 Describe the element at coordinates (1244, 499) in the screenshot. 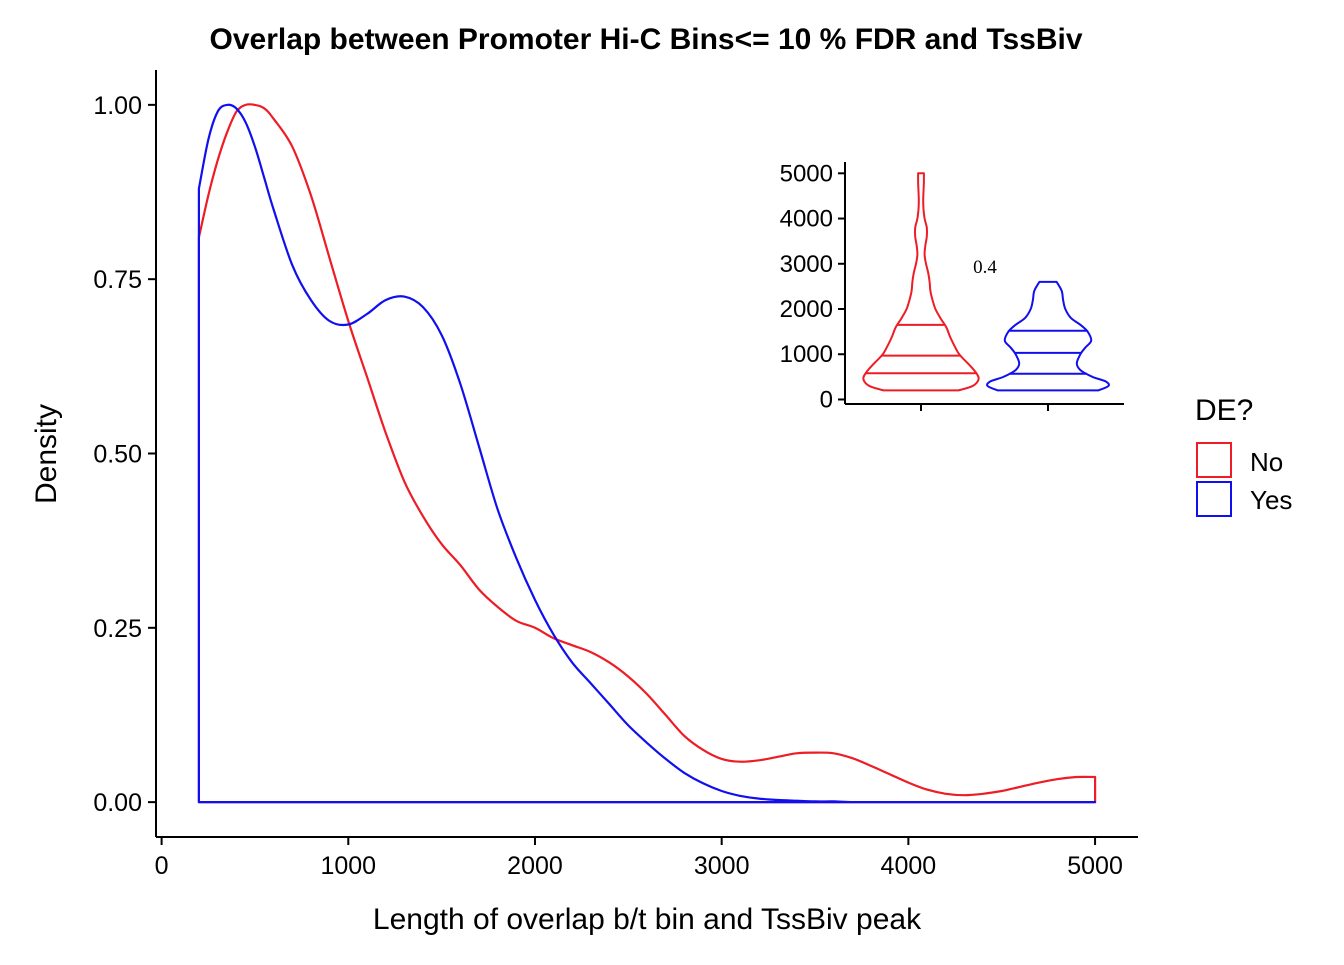

I see `legend-item-yes: Yes` at that location.